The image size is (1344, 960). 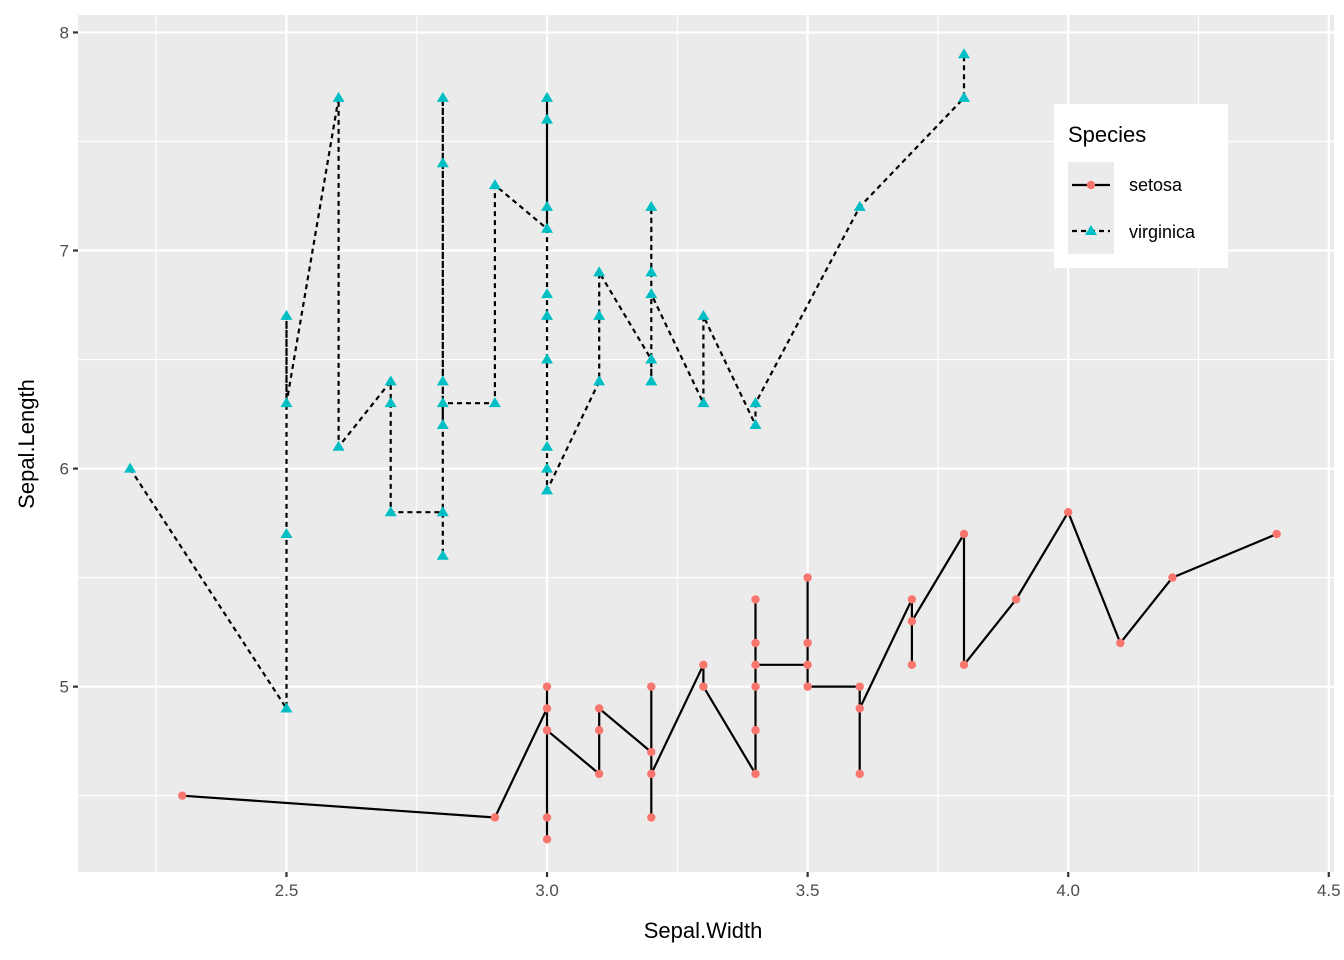 What do you see at coordinates (1329, 890) in the screenshot?
I see `x-tick-label: 4.5` at bounding box center [1329, 890].